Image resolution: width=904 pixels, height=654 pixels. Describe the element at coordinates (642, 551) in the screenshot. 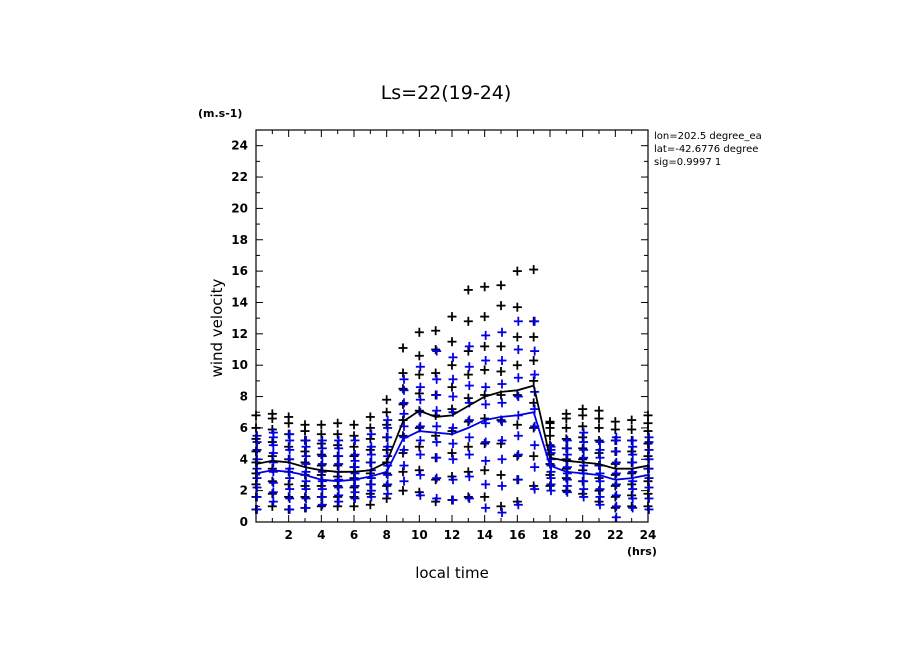

I see `x-unit-label: (hrs)` at that location.